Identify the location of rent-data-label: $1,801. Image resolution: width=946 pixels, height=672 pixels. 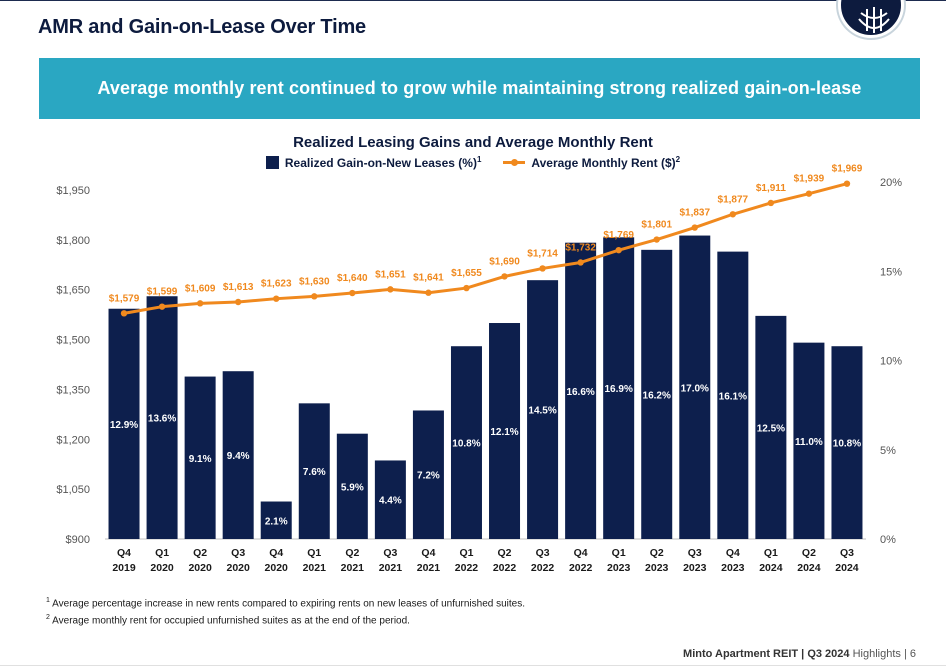
(656, 225).